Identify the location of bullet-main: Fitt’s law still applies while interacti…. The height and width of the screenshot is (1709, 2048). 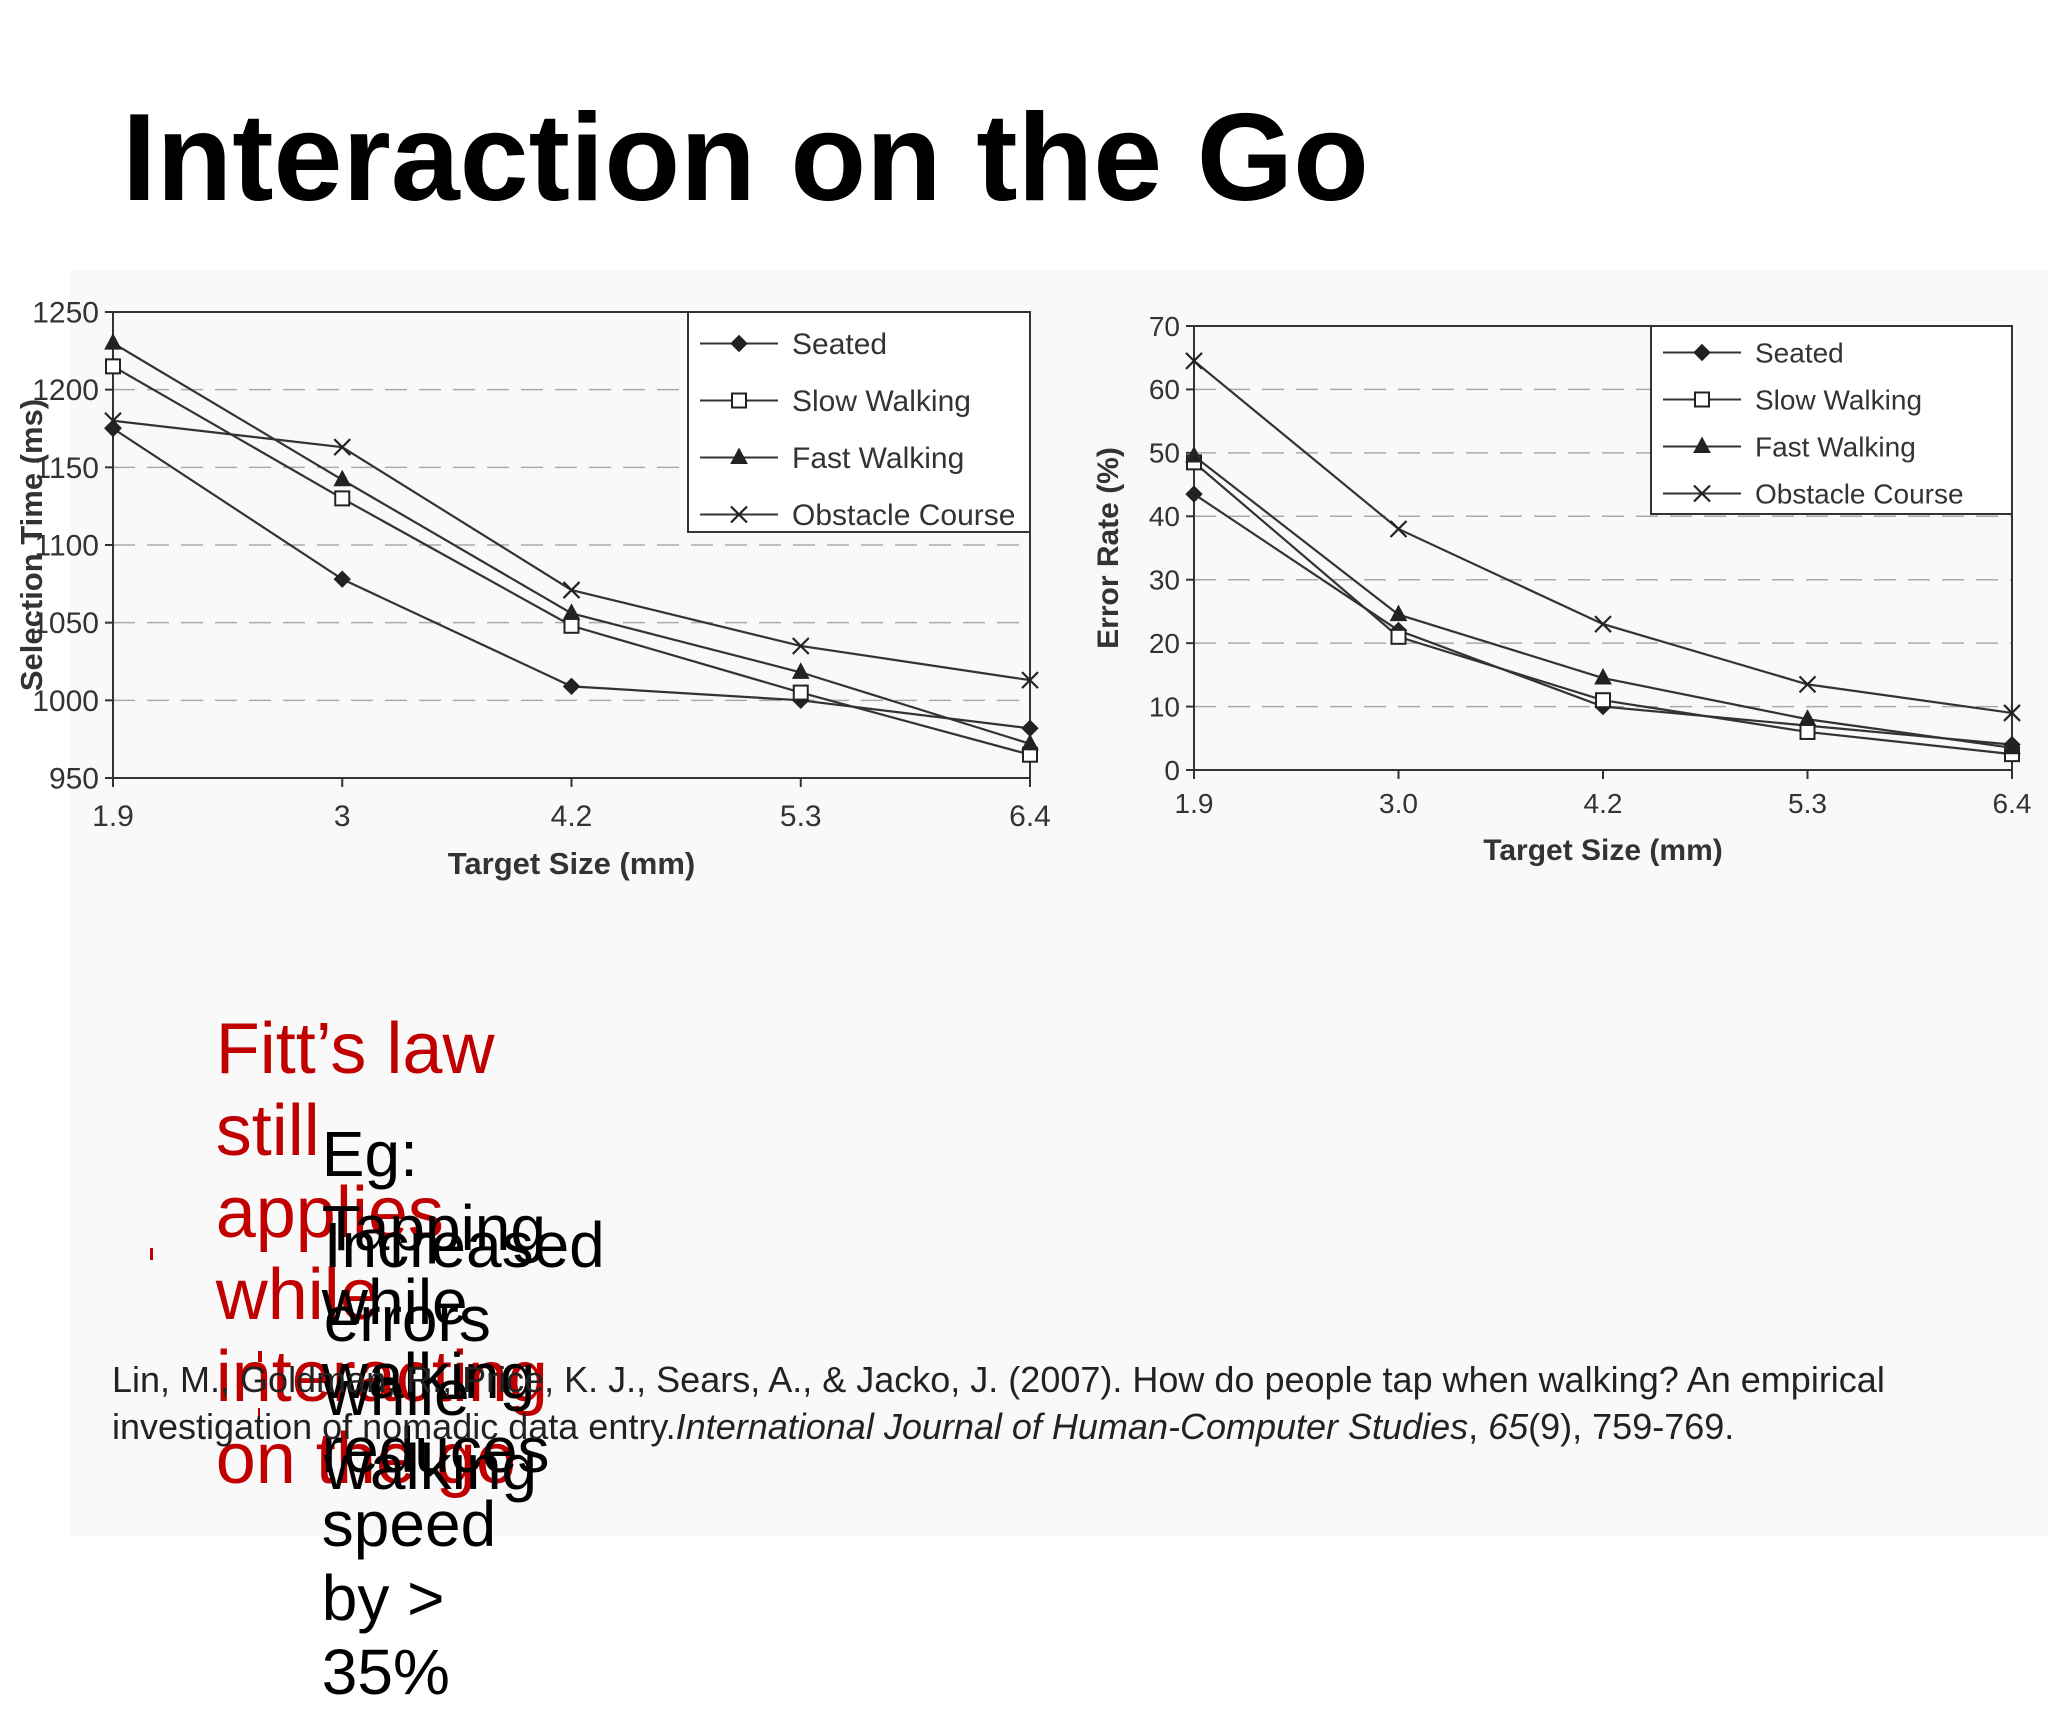
(353, 1254).